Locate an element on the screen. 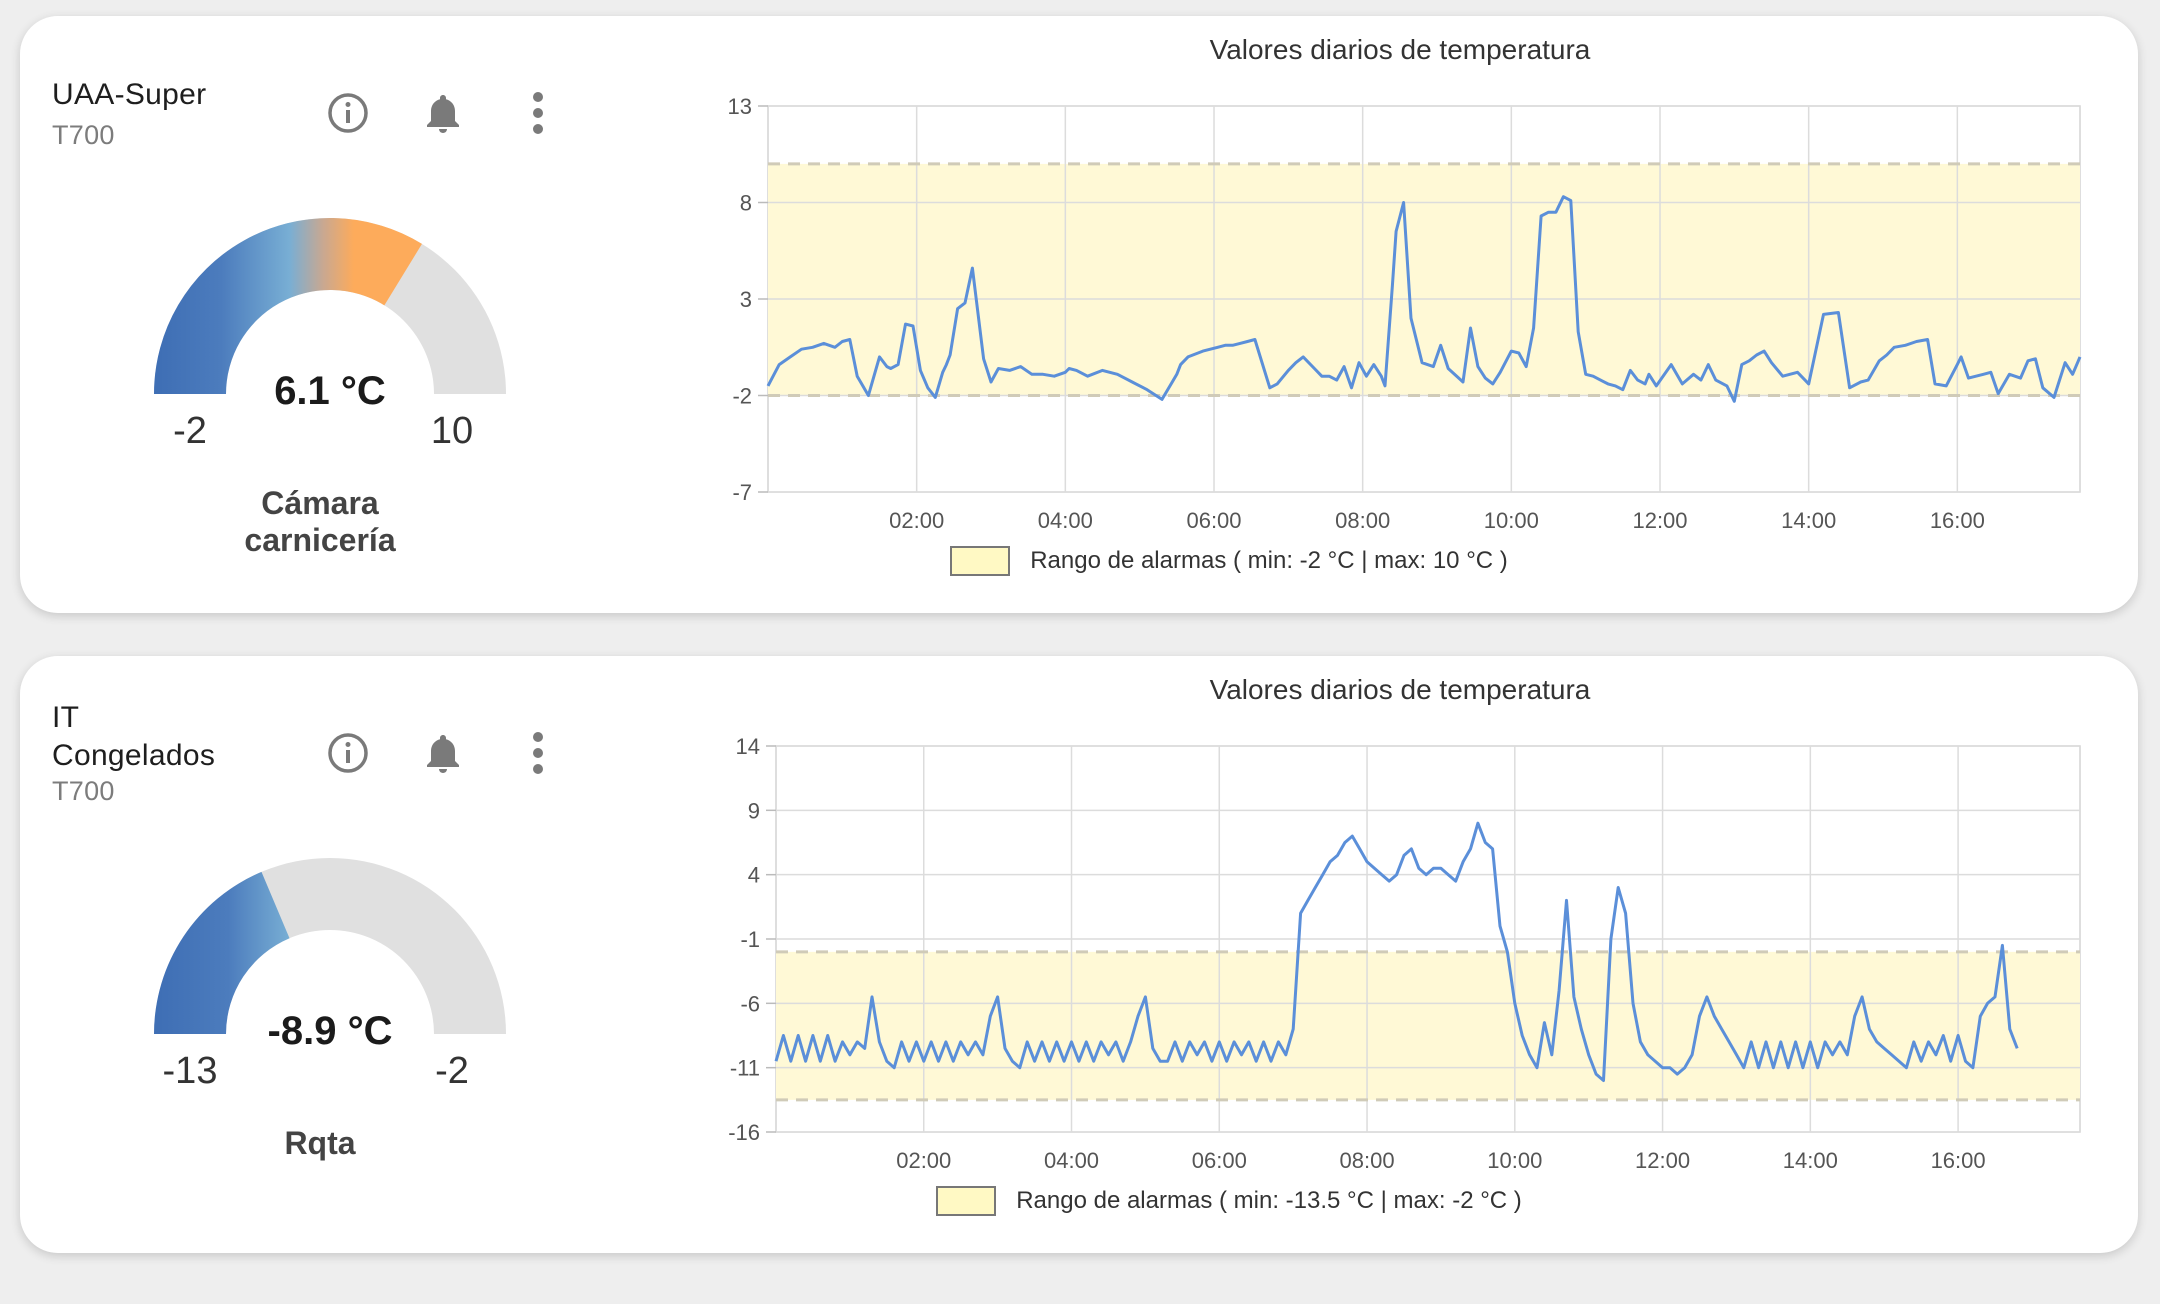 This screenshot has width=2160, height=1304. location-label: Rqta is located at coordinates (320, 1143).